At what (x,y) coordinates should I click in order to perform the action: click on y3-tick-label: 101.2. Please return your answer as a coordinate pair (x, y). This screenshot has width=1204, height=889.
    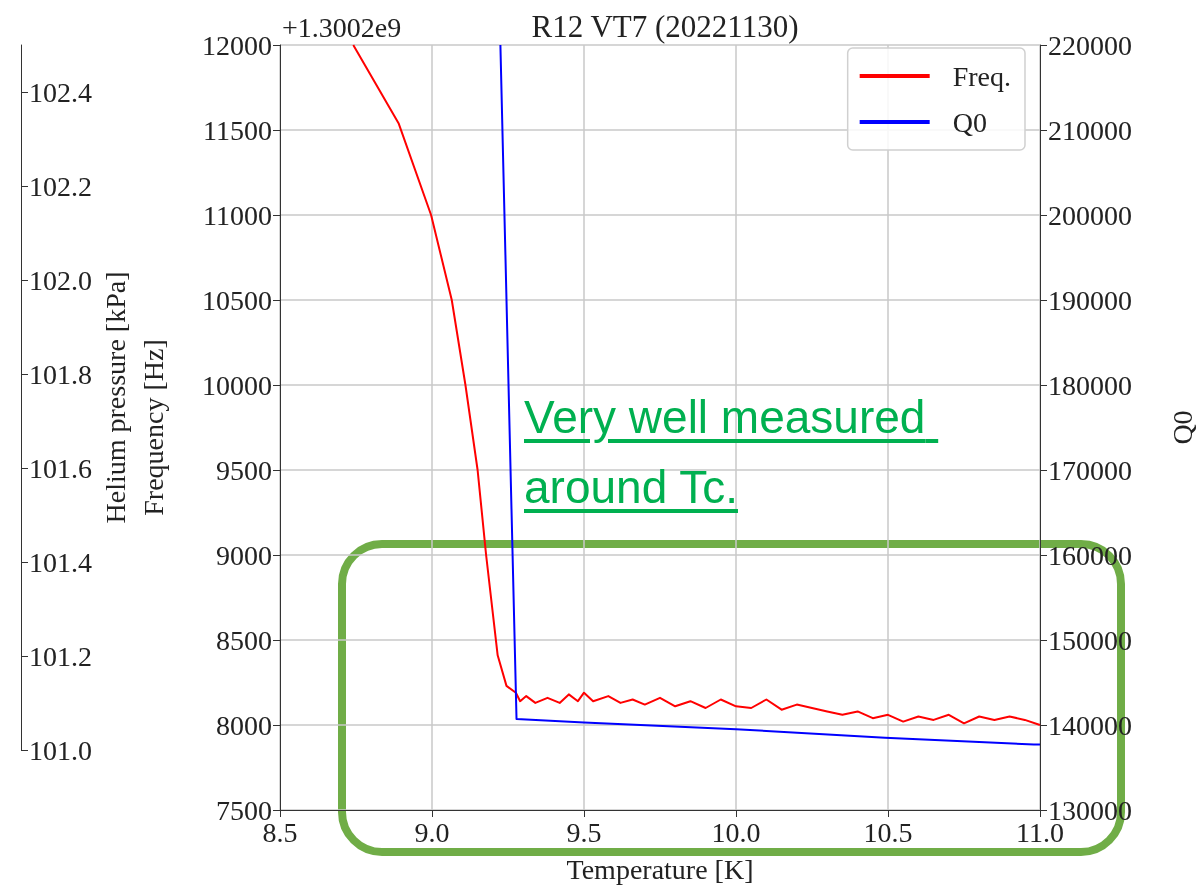
    Looking at the image, I should click on (60, 656).